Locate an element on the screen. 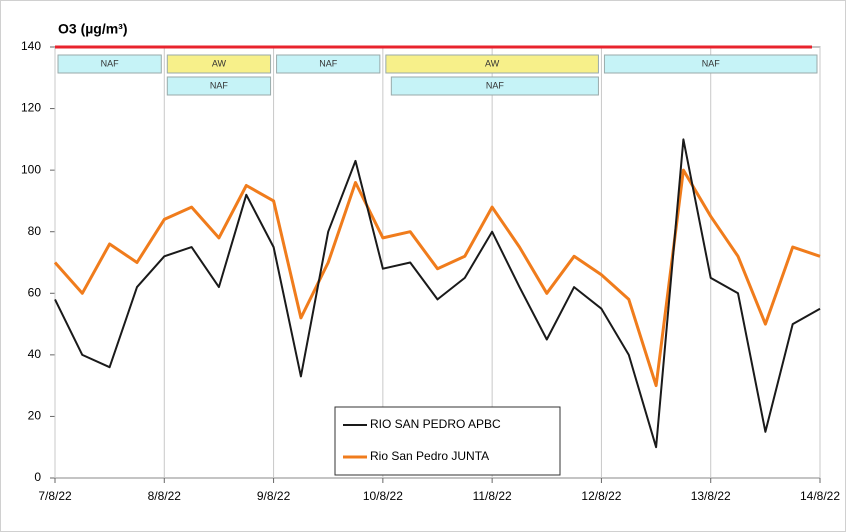 The image size is (846, 532). legend-label: Rio San Pedro JUNTA is located at coordinates (429, 456).